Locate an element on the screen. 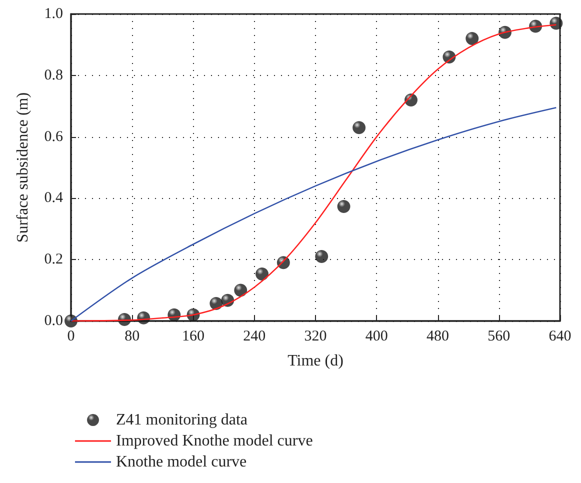 The height and width of the screenshot is (483, 581). x-tick-label: 560 is located at coordinates (499, 336).